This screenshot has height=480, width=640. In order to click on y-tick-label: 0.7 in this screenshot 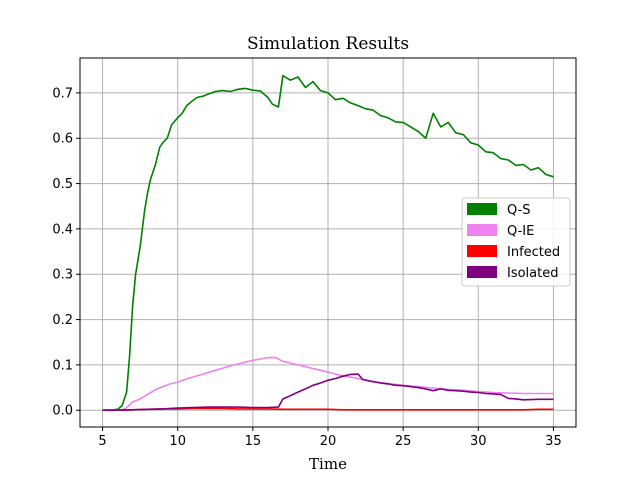, I will do `click(62, 93)`.